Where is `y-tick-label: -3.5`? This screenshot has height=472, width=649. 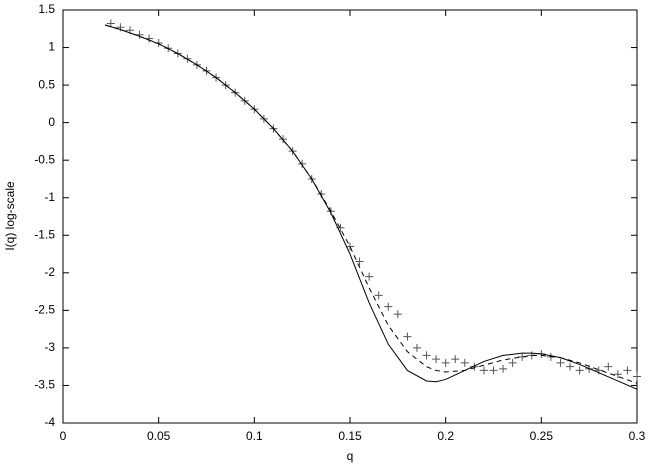 y-tick-label: -3.5 is located at coordinates (44, 385).